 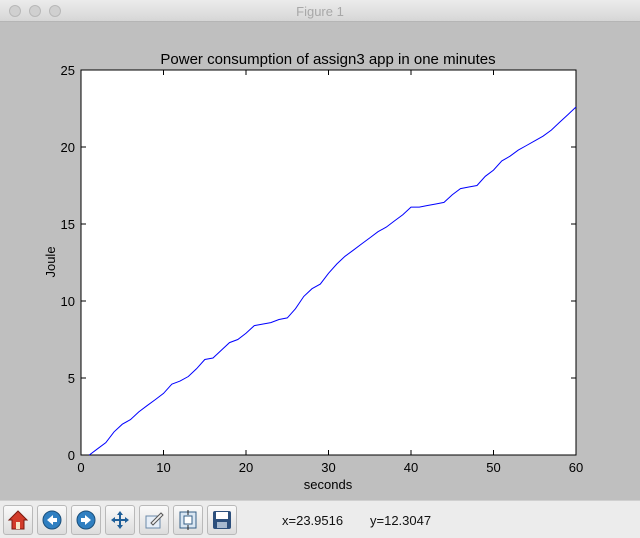 I want to click on home-icon, so click(x=18, y=520).